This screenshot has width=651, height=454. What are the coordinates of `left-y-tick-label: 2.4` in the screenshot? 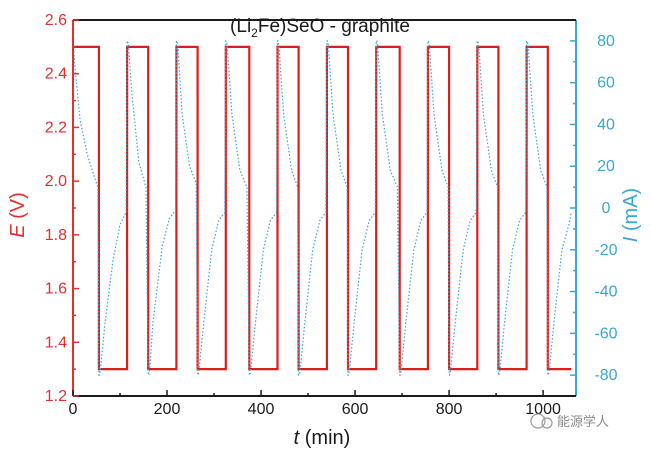 It's located at (56, 74).